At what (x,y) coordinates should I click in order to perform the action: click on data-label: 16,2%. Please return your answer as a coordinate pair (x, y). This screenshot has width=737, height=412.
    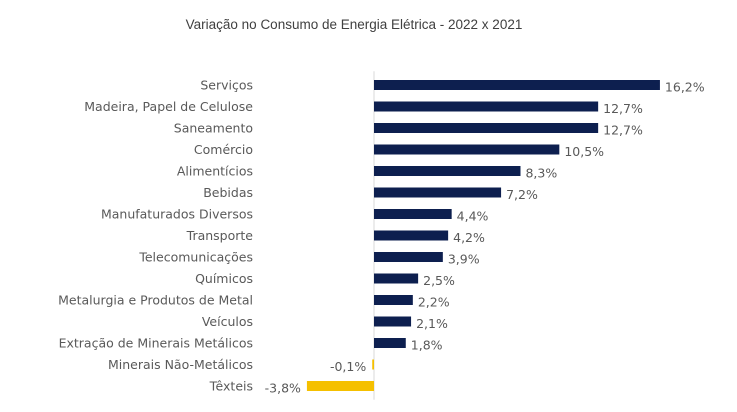
    Looking at the image, I should click on (685, 87).